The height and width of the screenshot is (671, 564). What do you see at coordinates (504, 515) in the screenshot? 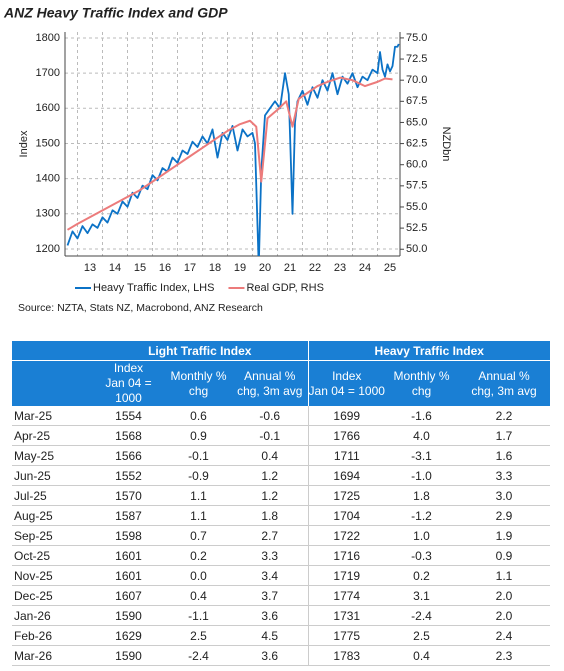
I see `table-cell: 2.9` at bounding box center [504, 515].